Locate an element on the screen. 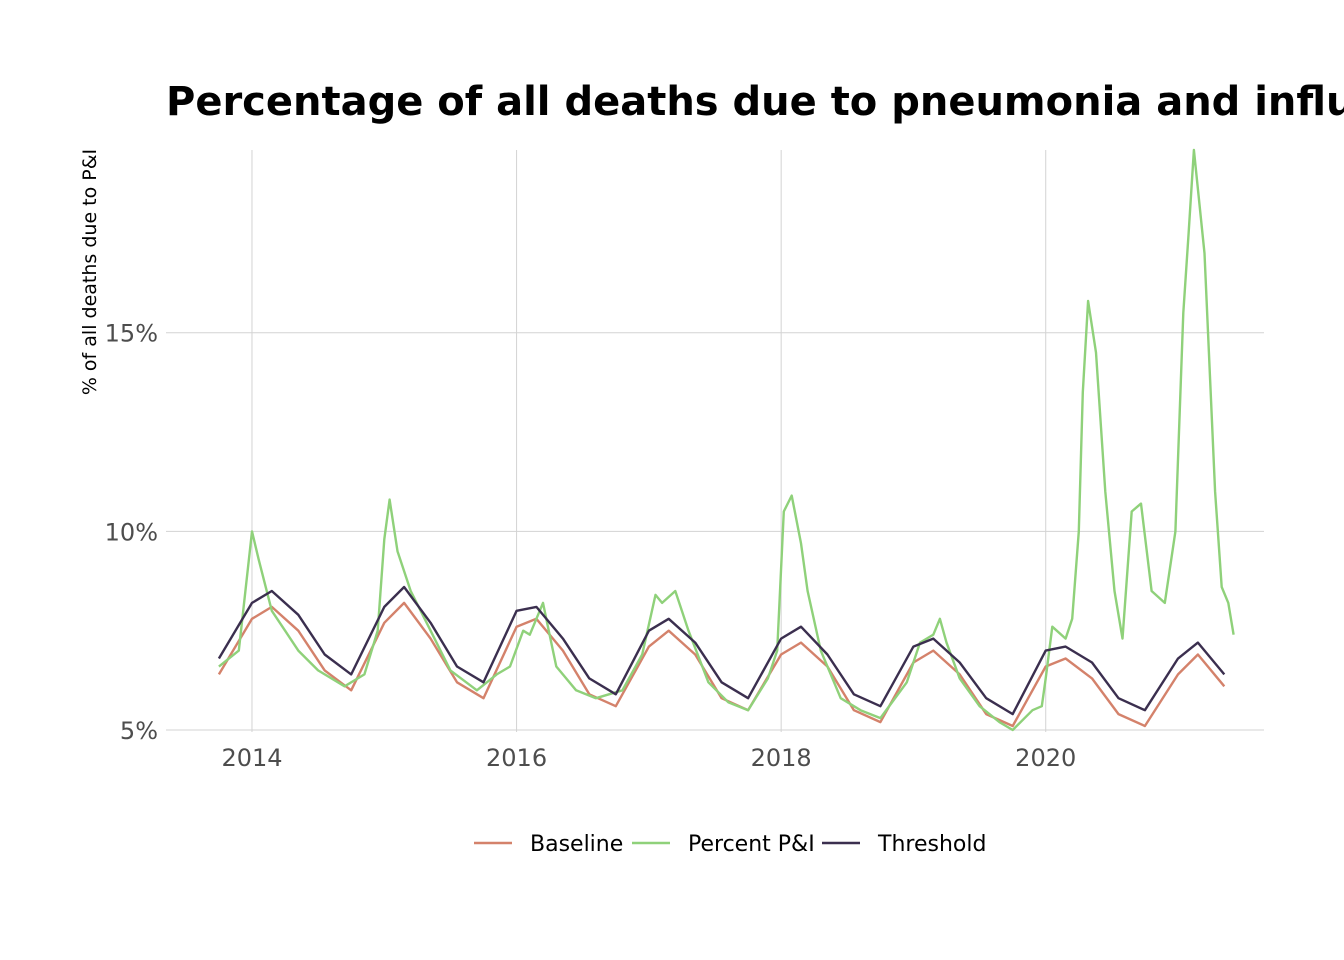 Image resolution: width=1344 pixels, height=960 pixels. x-tick-label: 2016 is located at coordinates (516, 758).